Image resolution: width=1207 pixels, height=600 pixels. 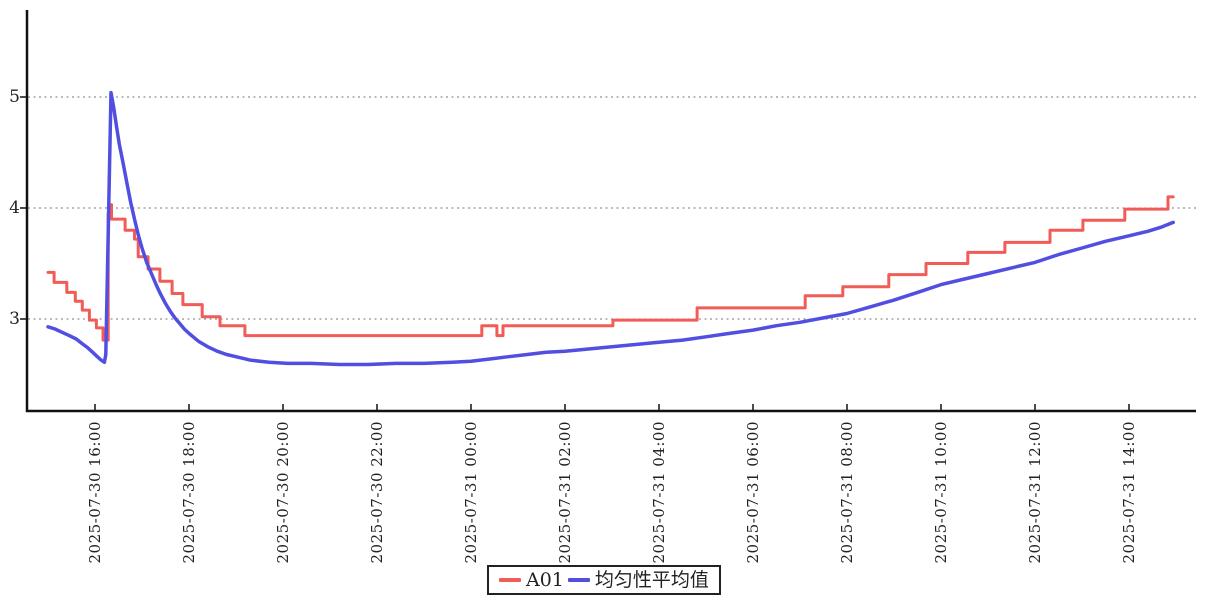 What do you see at coordinates (578, 580) in the screenshot?
I see `uniformity-average-series-swatch` at bounding box center [578, 580].